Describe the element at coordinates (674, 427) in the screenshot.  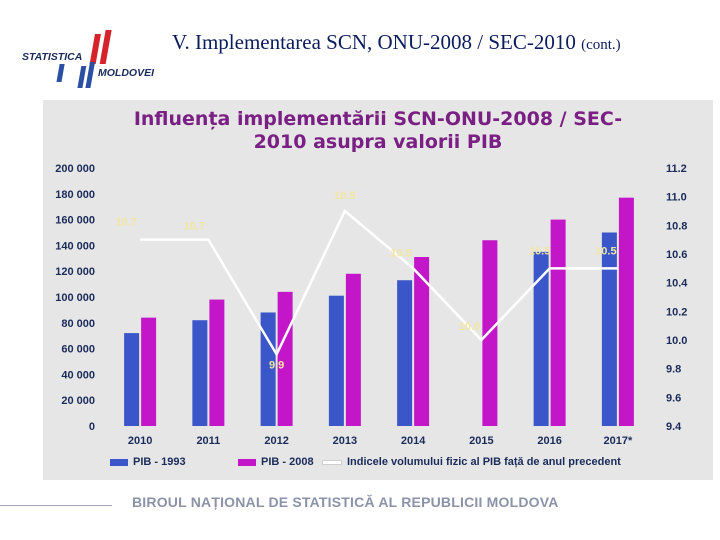
I see `y-right-tick-label: 9.4` at that location.